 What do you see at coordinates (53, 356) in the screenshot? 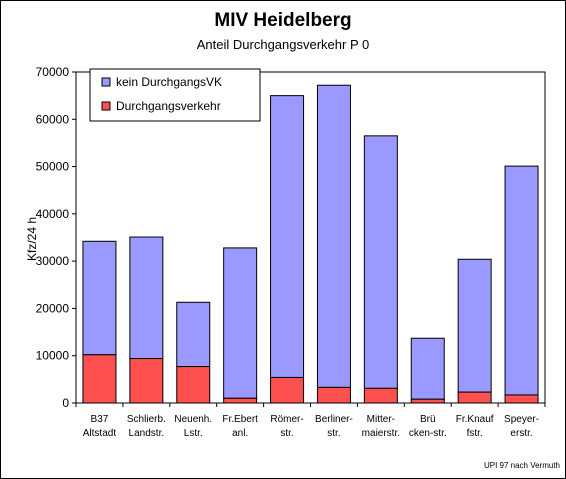
I see `y-tick-label: 10000` at bounding box center [53, 356].